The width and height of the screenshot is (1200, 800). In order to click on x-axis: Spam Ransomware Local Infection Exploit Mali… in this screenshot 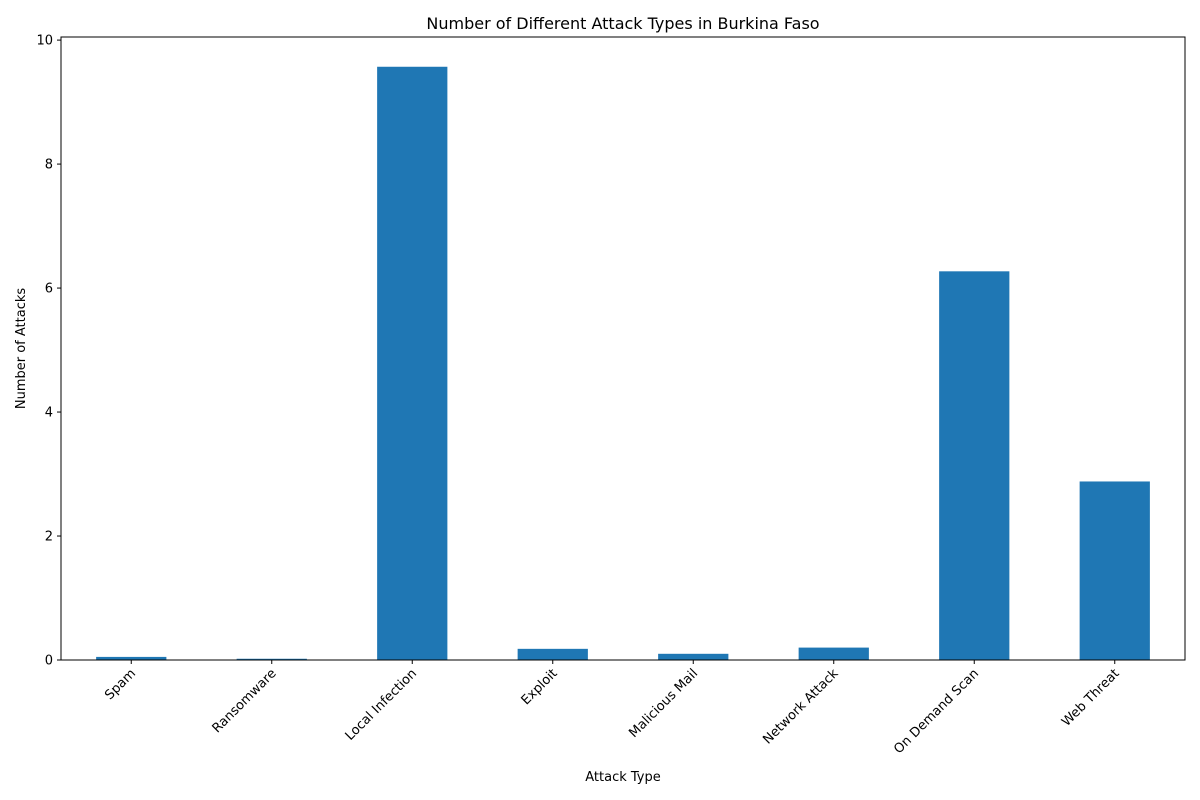, I will do `click(612, 708)`.